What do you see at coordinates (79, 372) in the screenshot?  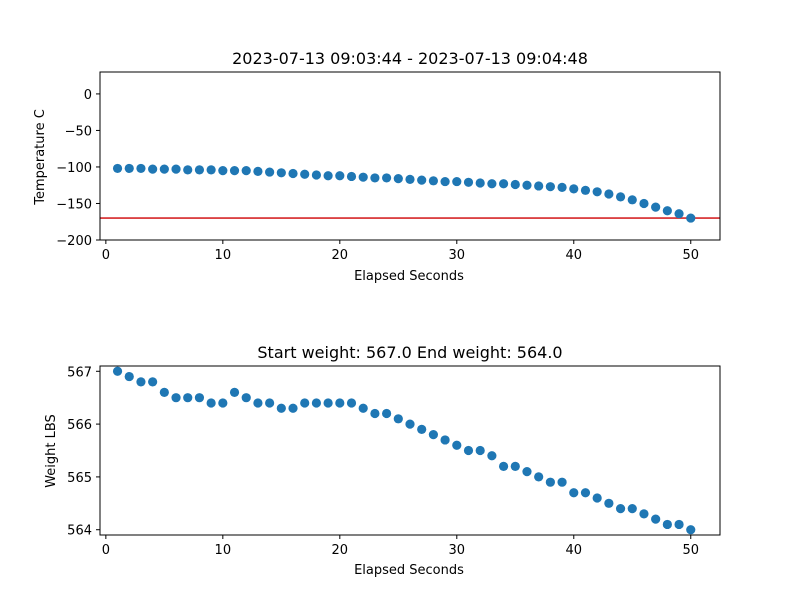 I see `weight-y-tick-label: 567` at bounding box center [79, 372].